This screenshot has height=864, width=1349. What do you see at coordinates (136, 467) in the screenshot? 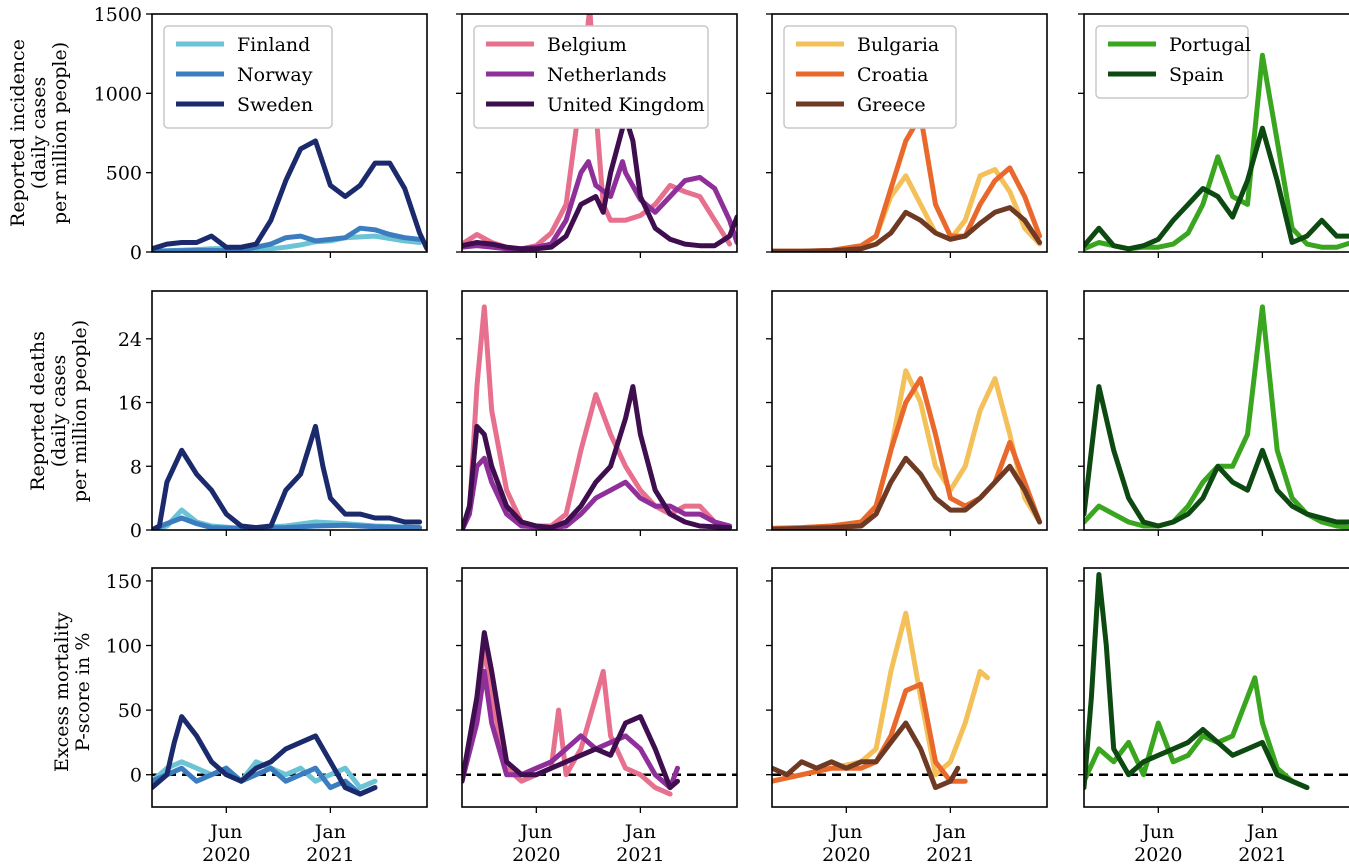
I see `y-tick-label: 8` at bounding box center [136, 467].